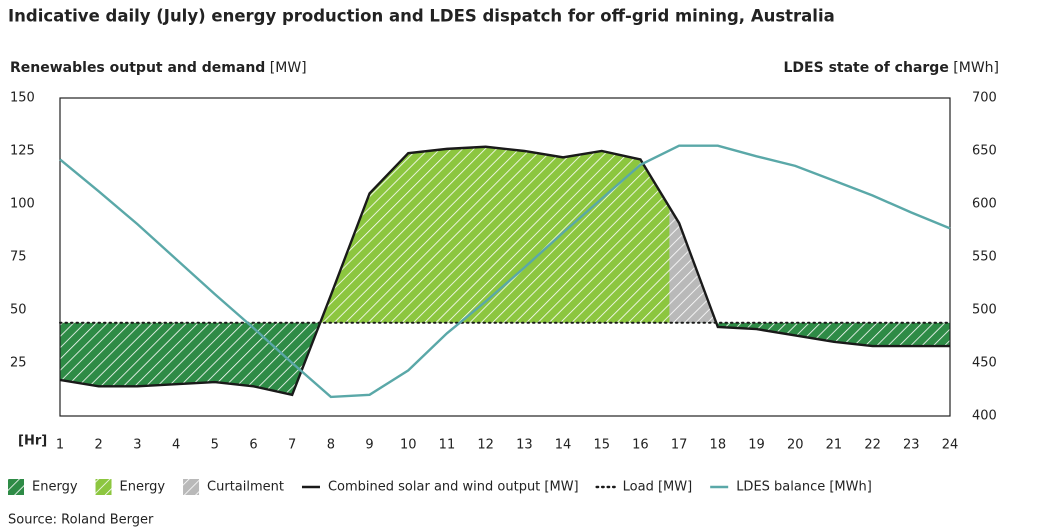 This screenshot has height=532, width=1038. Describe the element at coordinates (22, 204) in the screenshot. I see `y-tick-label: 100` at that location.